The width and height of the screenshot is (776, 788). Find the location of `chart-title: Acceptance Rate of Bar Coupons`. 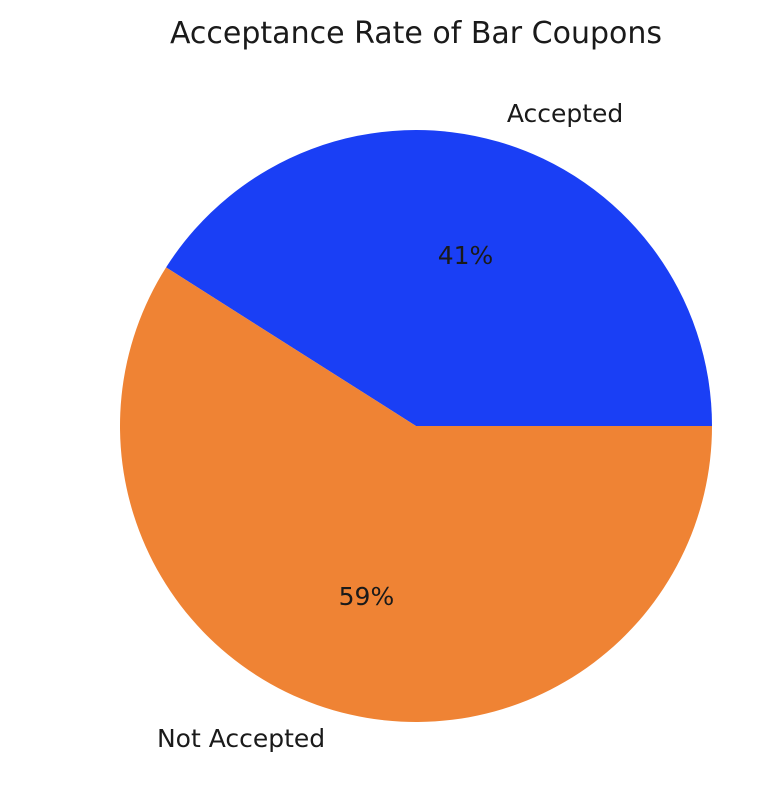

chart-title: Acceptance Rate of Bar Coupons is located at coordinates (416, 33).